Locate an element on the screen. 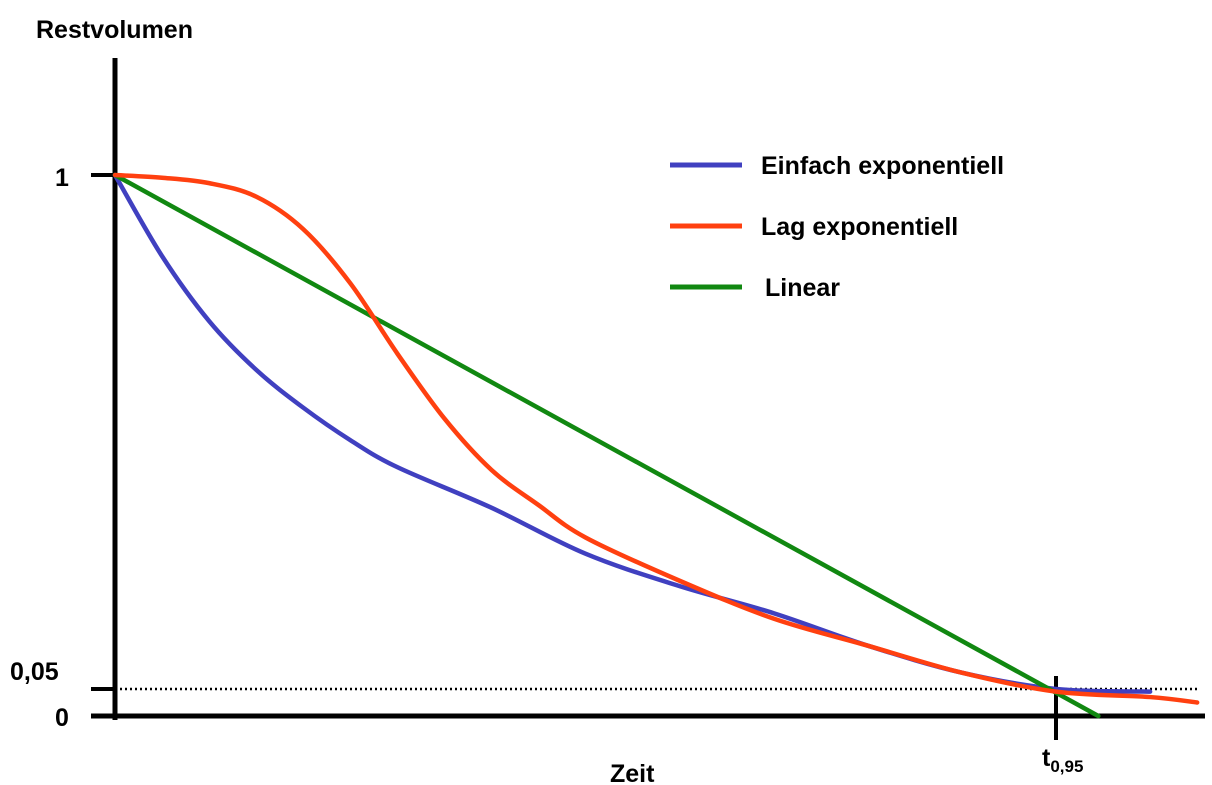 The width and height of the screenshot is (1212, 785). y-axis-label: Restvolumen is located at coordinates (114, 30).